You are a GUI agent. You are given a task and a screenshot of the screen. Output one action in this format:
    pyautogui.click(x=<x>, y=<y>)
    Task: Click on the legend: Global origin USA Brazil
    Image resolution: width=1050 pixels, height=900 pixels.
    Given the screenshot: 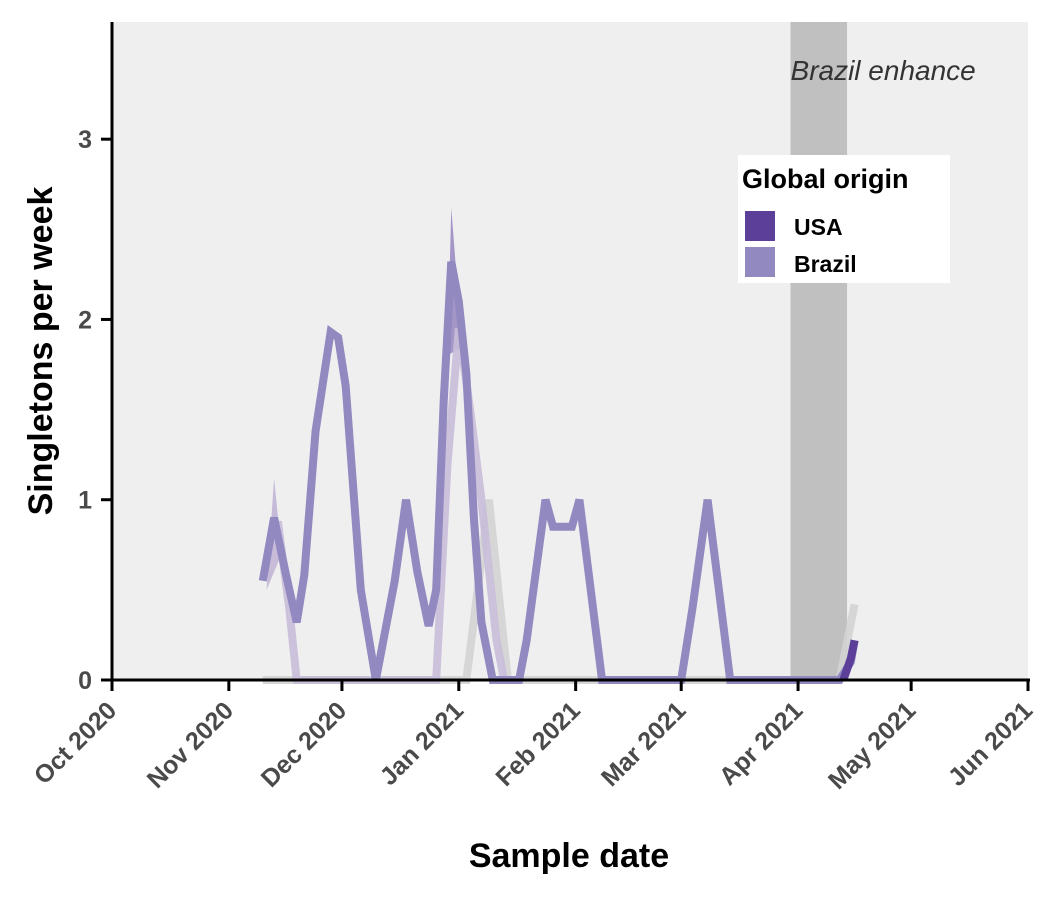 What is the action you would take?
    pyautogui.click(x=844, y=219)
    